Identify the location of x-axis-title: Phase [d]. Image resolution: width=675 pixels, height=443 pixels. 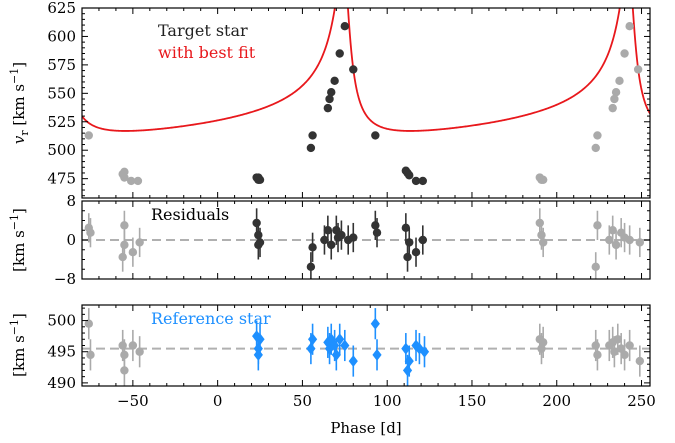
(365, 428).